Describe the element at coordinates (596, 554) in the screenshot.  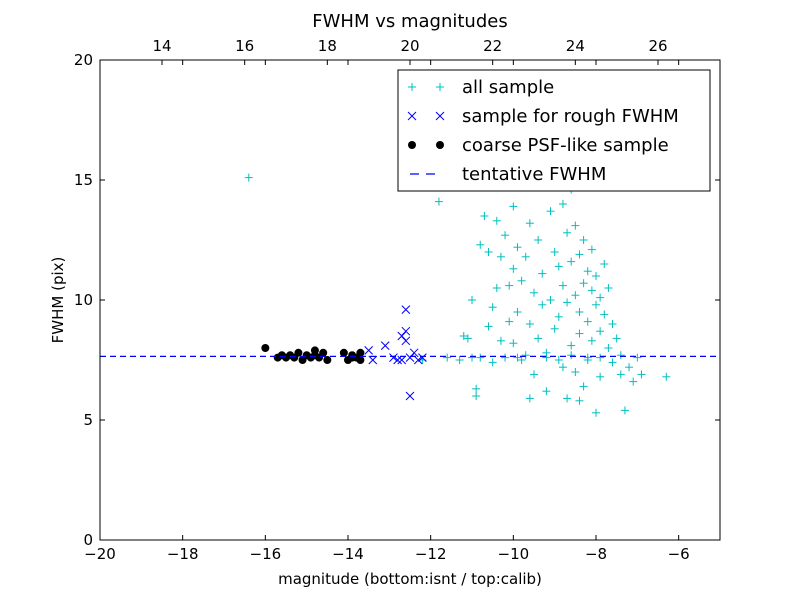
I see `x-tick-label: −8` at that location.